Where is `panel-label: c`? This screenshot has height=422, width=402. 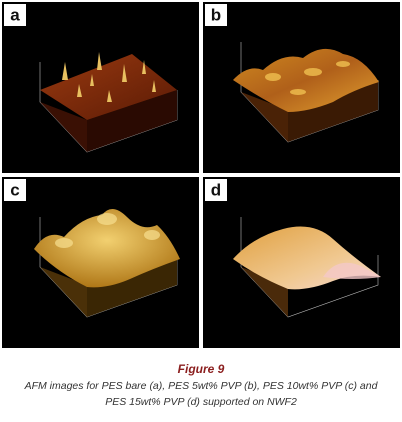
panel-label: c is located at coordinates (14, 189).